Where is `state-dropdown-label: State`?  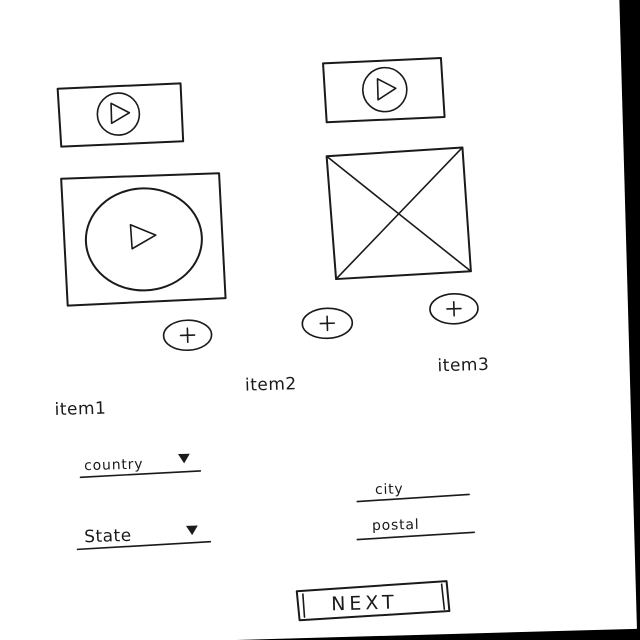
state-dropdown-label: State is located at coordinates (108, 536).